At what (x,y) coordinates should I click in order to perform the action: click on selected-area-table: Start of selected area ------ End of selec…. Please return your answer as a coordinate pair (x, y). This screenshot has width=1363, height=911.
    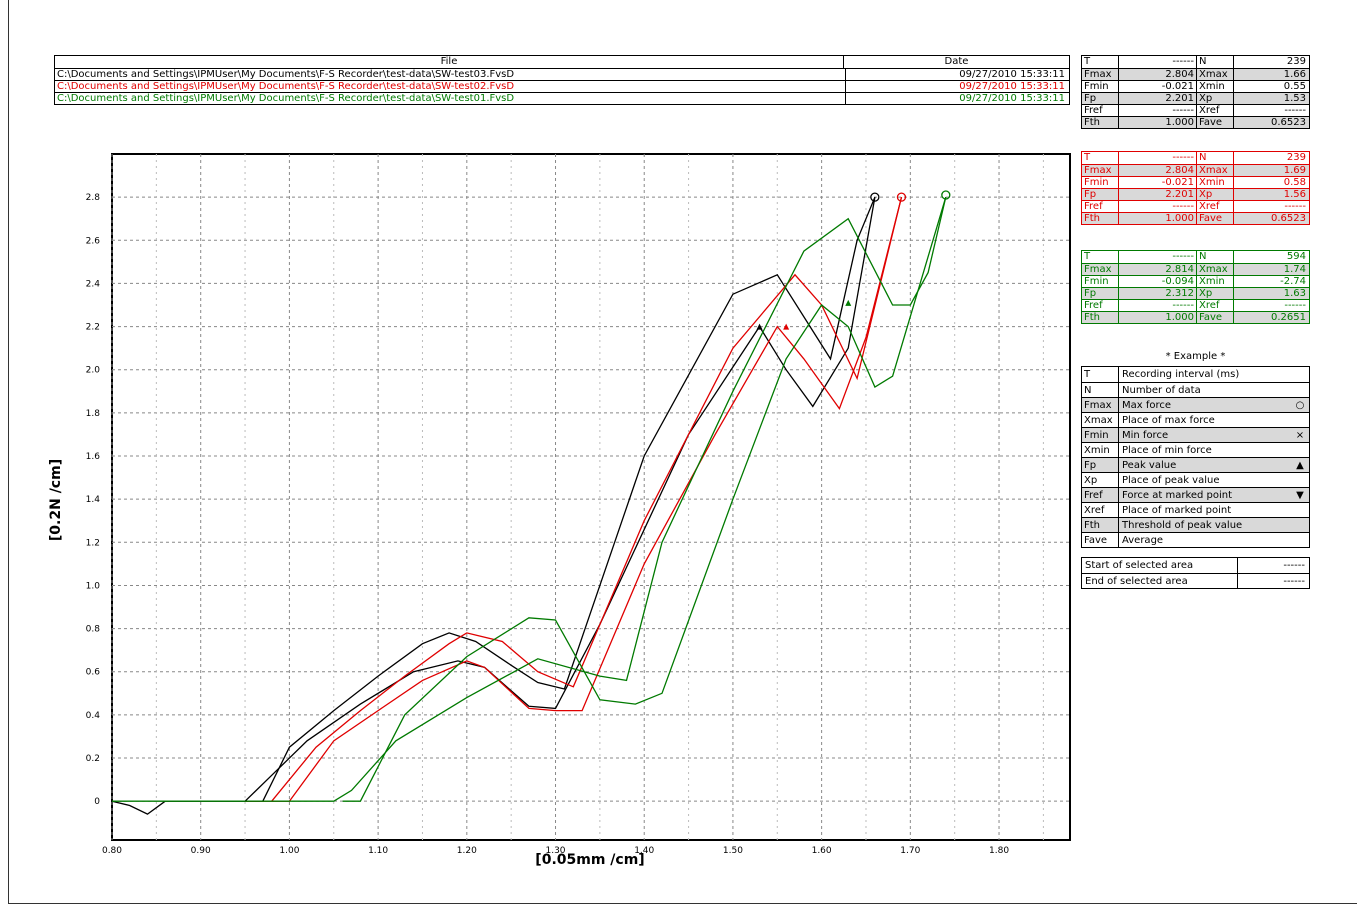
    Looking at the image, I should click on (1195, 573).